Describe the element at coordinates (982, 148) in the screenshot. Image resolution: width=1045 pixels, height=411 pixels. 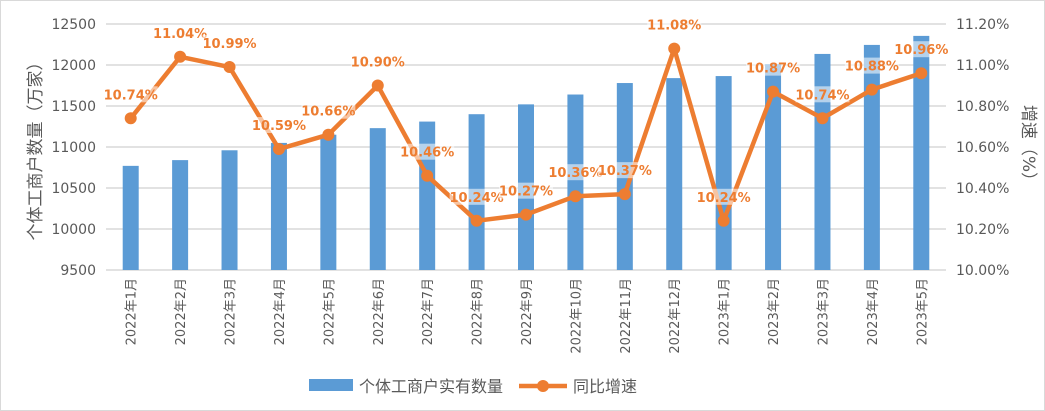
I see `y2-tick-label: 10.60%` at that location.